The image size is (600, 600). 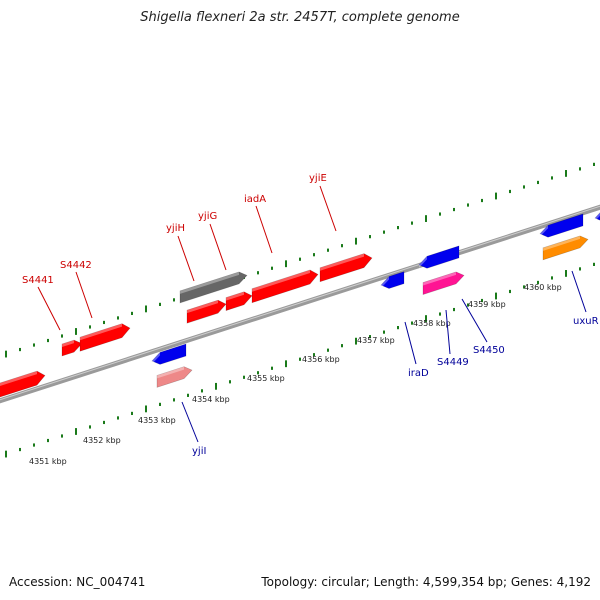 What do you see at coordinates (23, 384) in the screenshot?
I see `gene-s4441` at bounding box center [23, 384].